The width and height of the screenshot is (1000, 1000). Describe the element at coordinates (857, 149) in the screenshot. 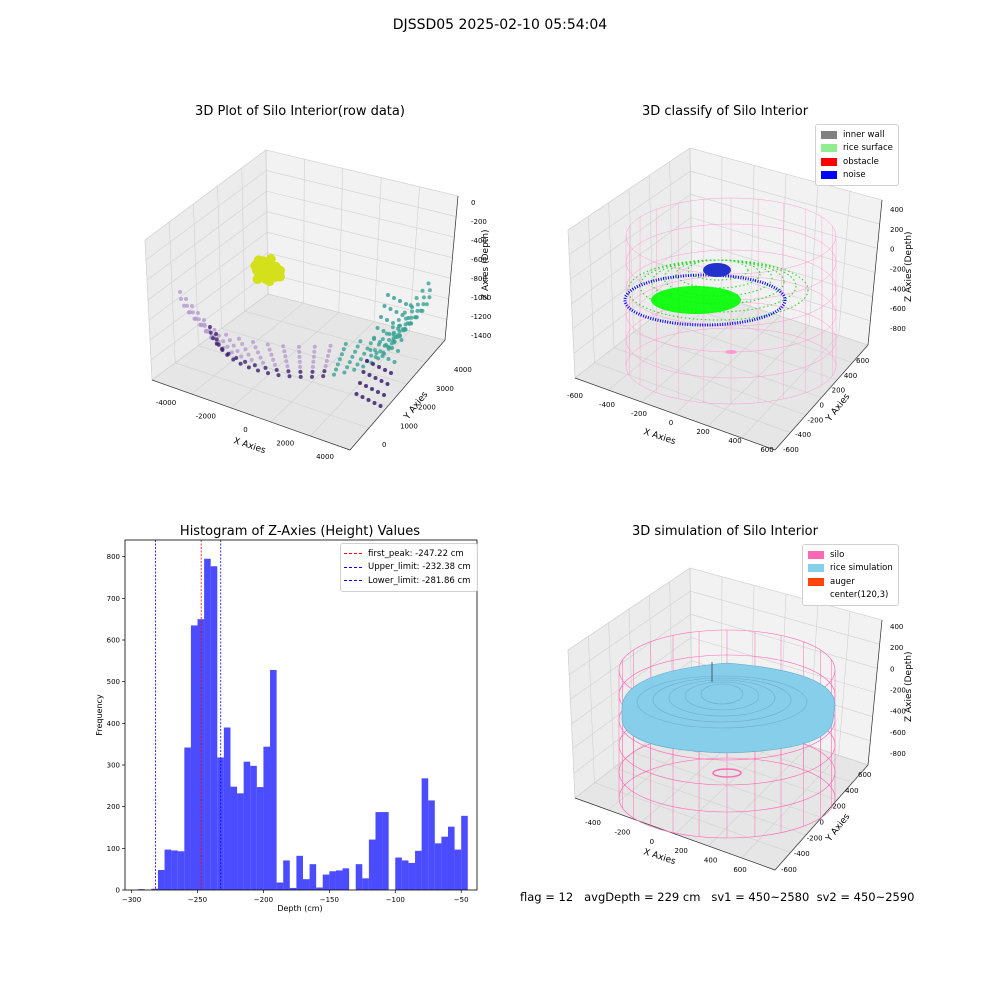

I see `legend-item-rice-surface: rice surface` at that location.